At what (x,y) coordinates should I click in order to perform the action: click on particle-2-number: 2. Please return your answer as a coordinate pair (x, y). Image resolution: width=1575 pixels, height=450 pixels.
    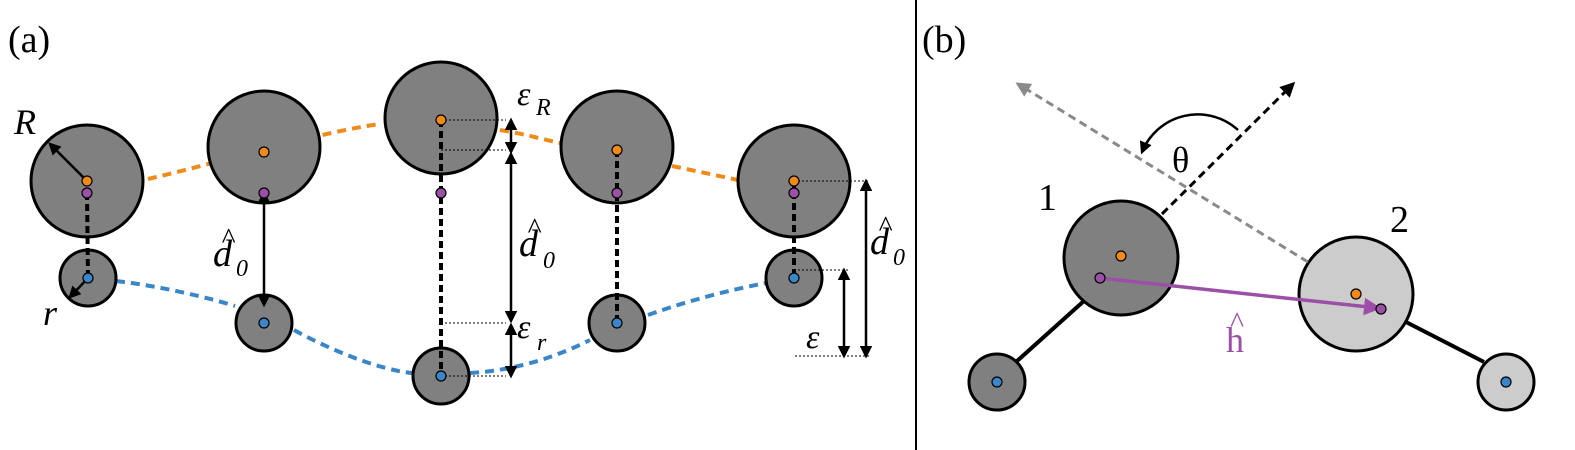
    Looking at the image, I should click on (1399, 220).